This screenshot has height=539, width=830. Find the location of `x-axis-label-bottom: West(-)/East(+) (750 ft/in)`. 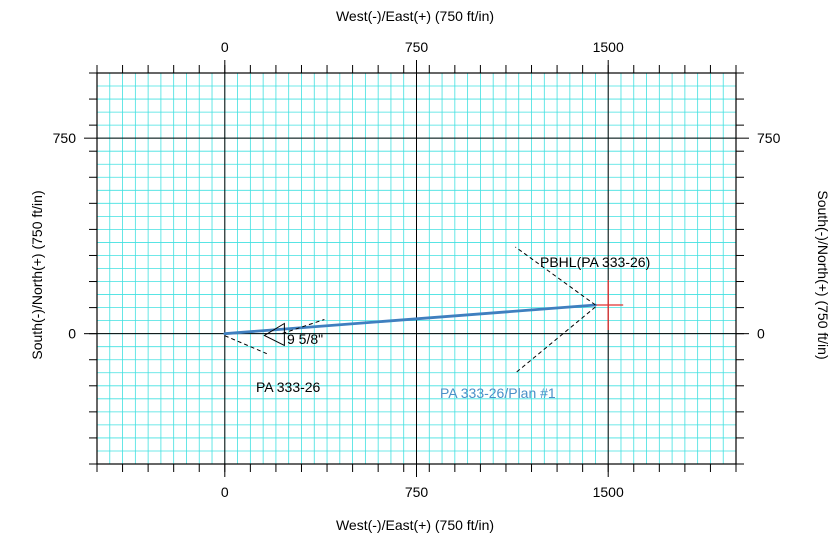

x-axis-label-bottom: West(-)/East(+) (750 ft/in) is located at coordinates (415, 525).